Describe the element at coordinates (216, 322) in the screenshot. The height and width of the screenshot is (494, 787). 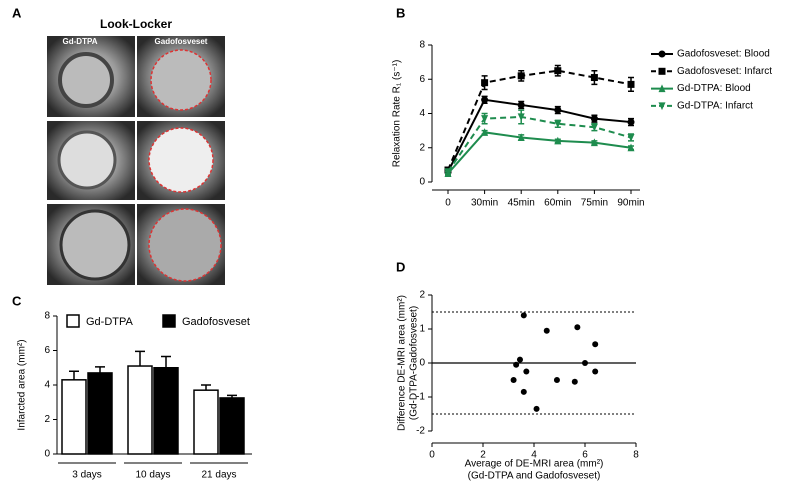
I see `legend-label: Gadofosveset` at that location.